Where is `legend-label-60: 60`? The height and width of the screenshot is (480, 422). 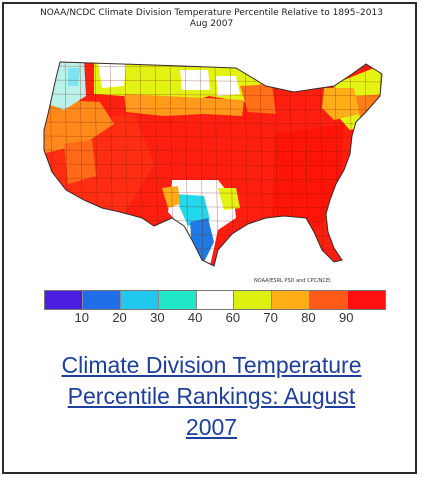
legend-label-60: 60 is located at coordinates (233, 317).